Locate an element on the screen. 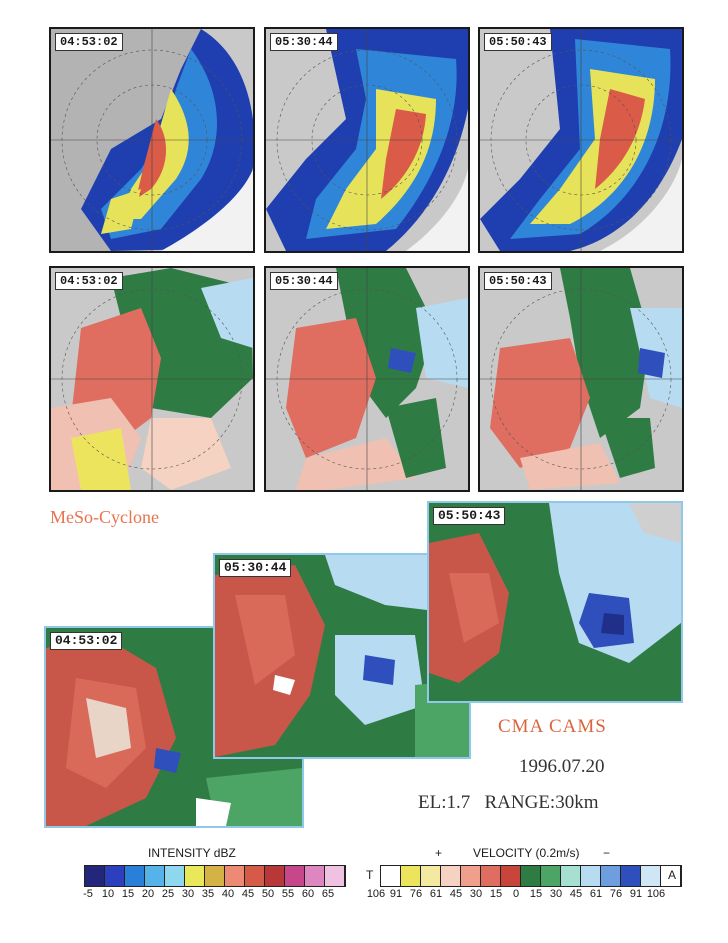 The height and width of the screenshot is (943, 728). intensity-panel-2: 05:30:44 is located at coordinates (367, 140).